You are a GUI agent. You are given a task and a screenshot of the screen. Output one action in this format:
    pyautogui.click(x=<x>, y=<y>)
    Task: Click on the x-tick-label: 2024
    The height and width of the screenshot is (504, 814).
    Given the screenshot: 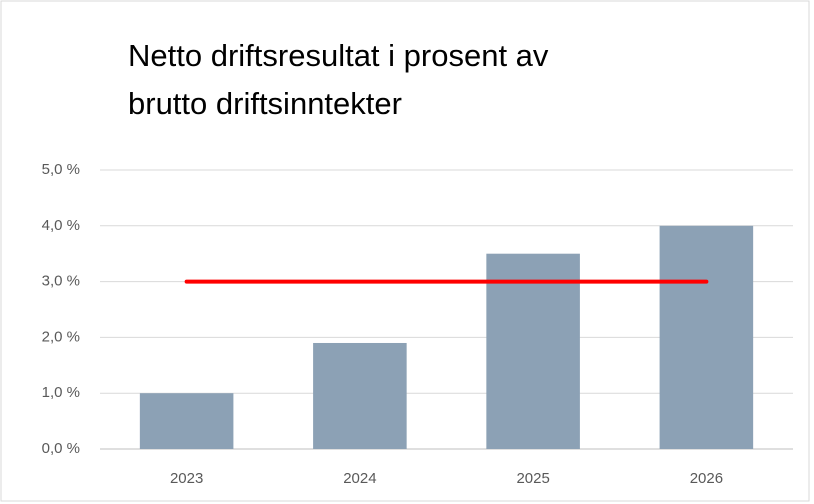 What is the action you would take?
    pyautogui.click(x=359, y=478)
    